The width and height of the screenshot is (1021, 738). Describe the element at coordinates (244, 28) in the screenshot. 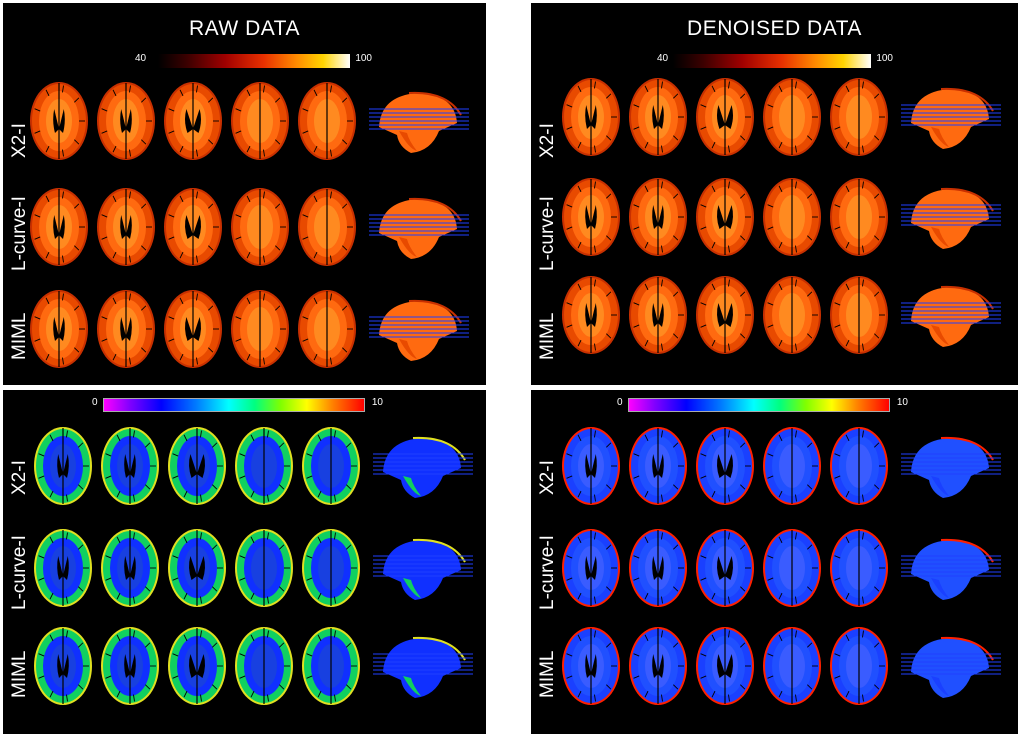

I see `panel-title: RAW DATA` at that location.